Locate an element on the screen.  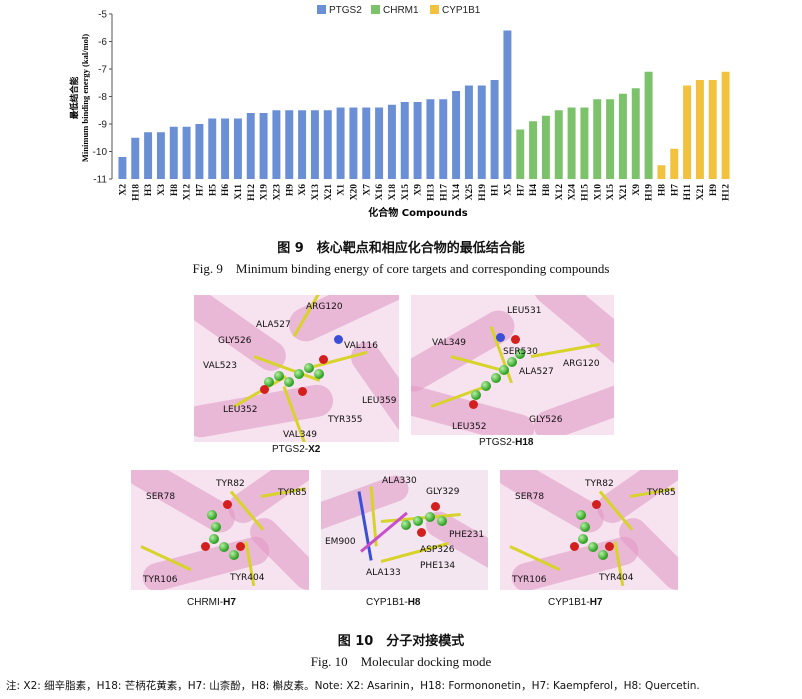
x-tick-label: H17 is located at coordinates (444, 192).